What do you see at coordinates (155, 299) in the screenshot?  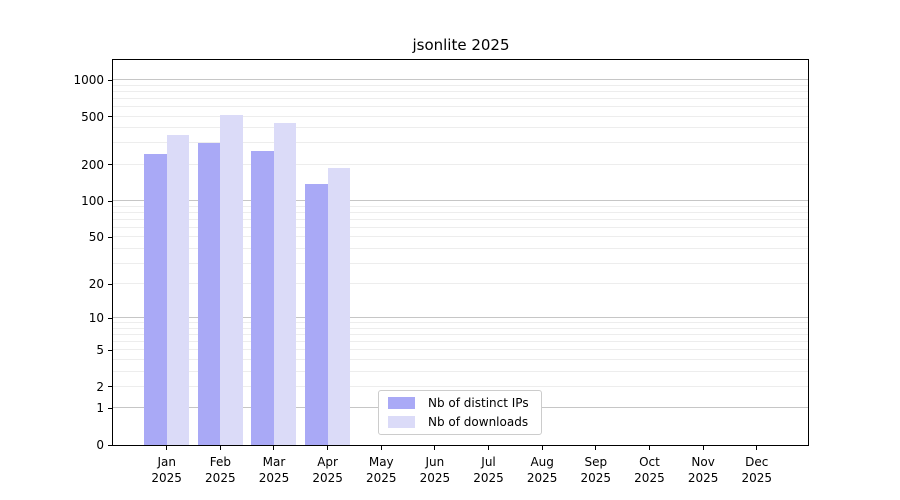 I see `bar-distinct-ips-jan` at bounding box center [155, 299].